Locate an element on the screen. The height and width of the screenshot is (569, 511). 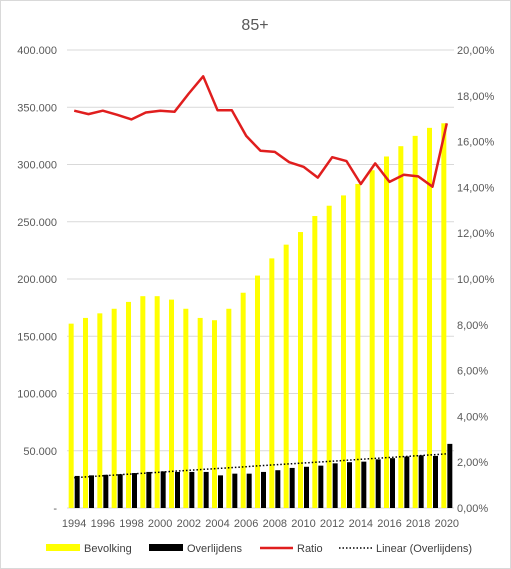
left-tick-label: 350.000 is located at coordinates (37, 108).